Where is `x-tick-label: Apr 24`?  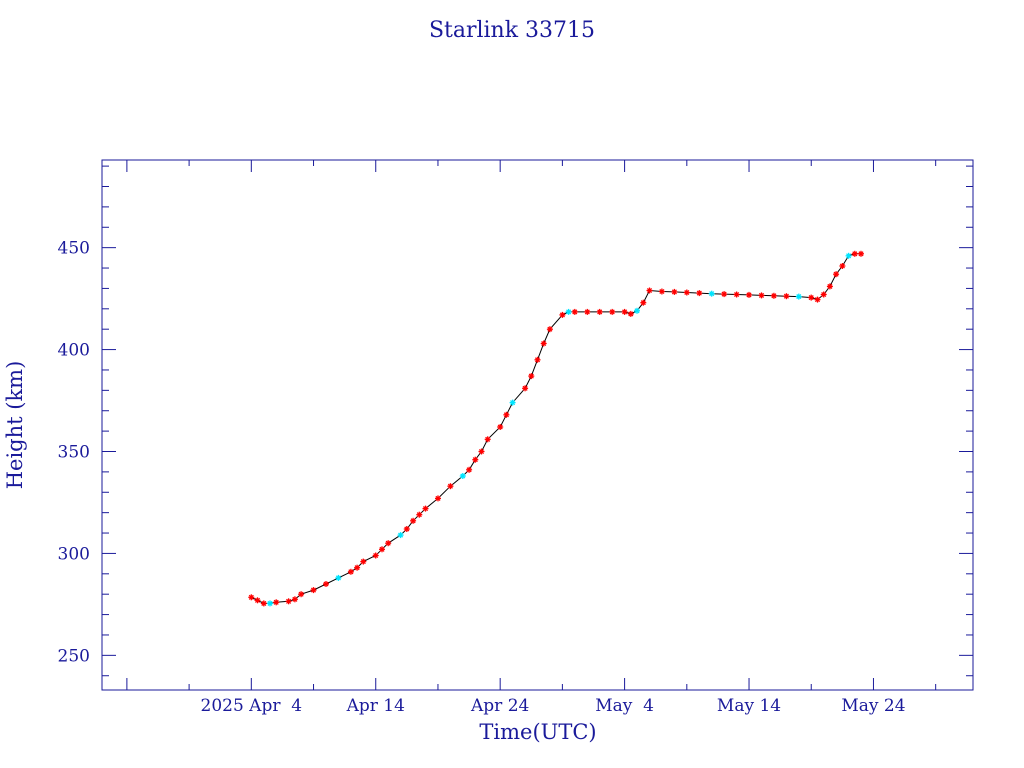 x-tick-label: Apr 24 is located at coordinates (499, 706).